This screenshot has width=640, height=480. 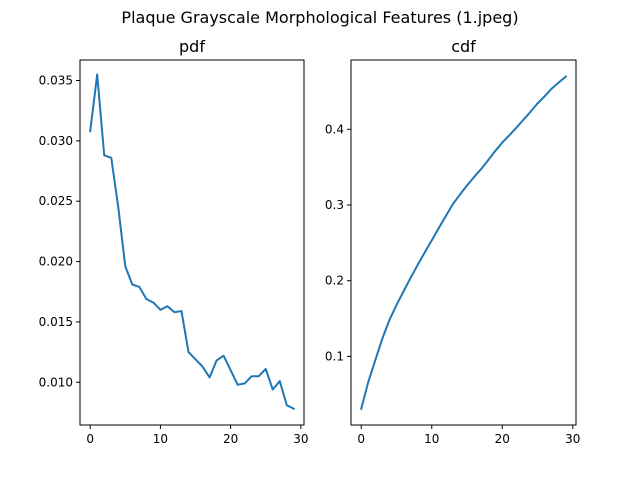 I want to click on pdf-xtick-label: 30, so click(x=300, y=439).